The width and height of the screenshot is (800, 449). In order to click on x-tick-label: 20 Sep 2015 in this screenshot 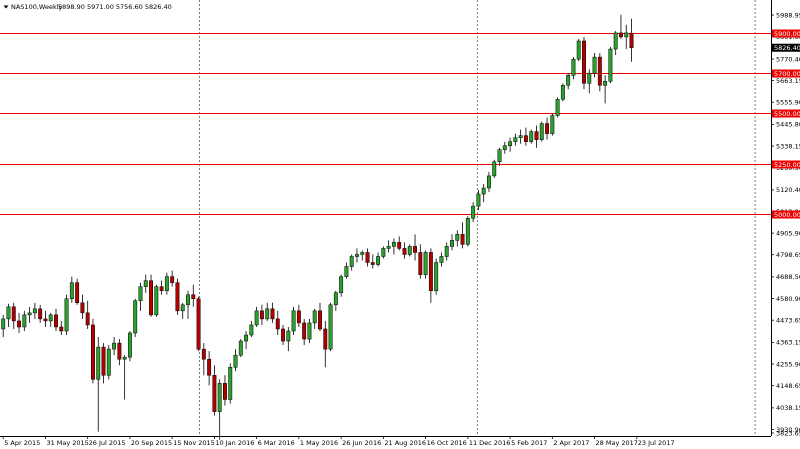, I will do `click(151, 443)`.